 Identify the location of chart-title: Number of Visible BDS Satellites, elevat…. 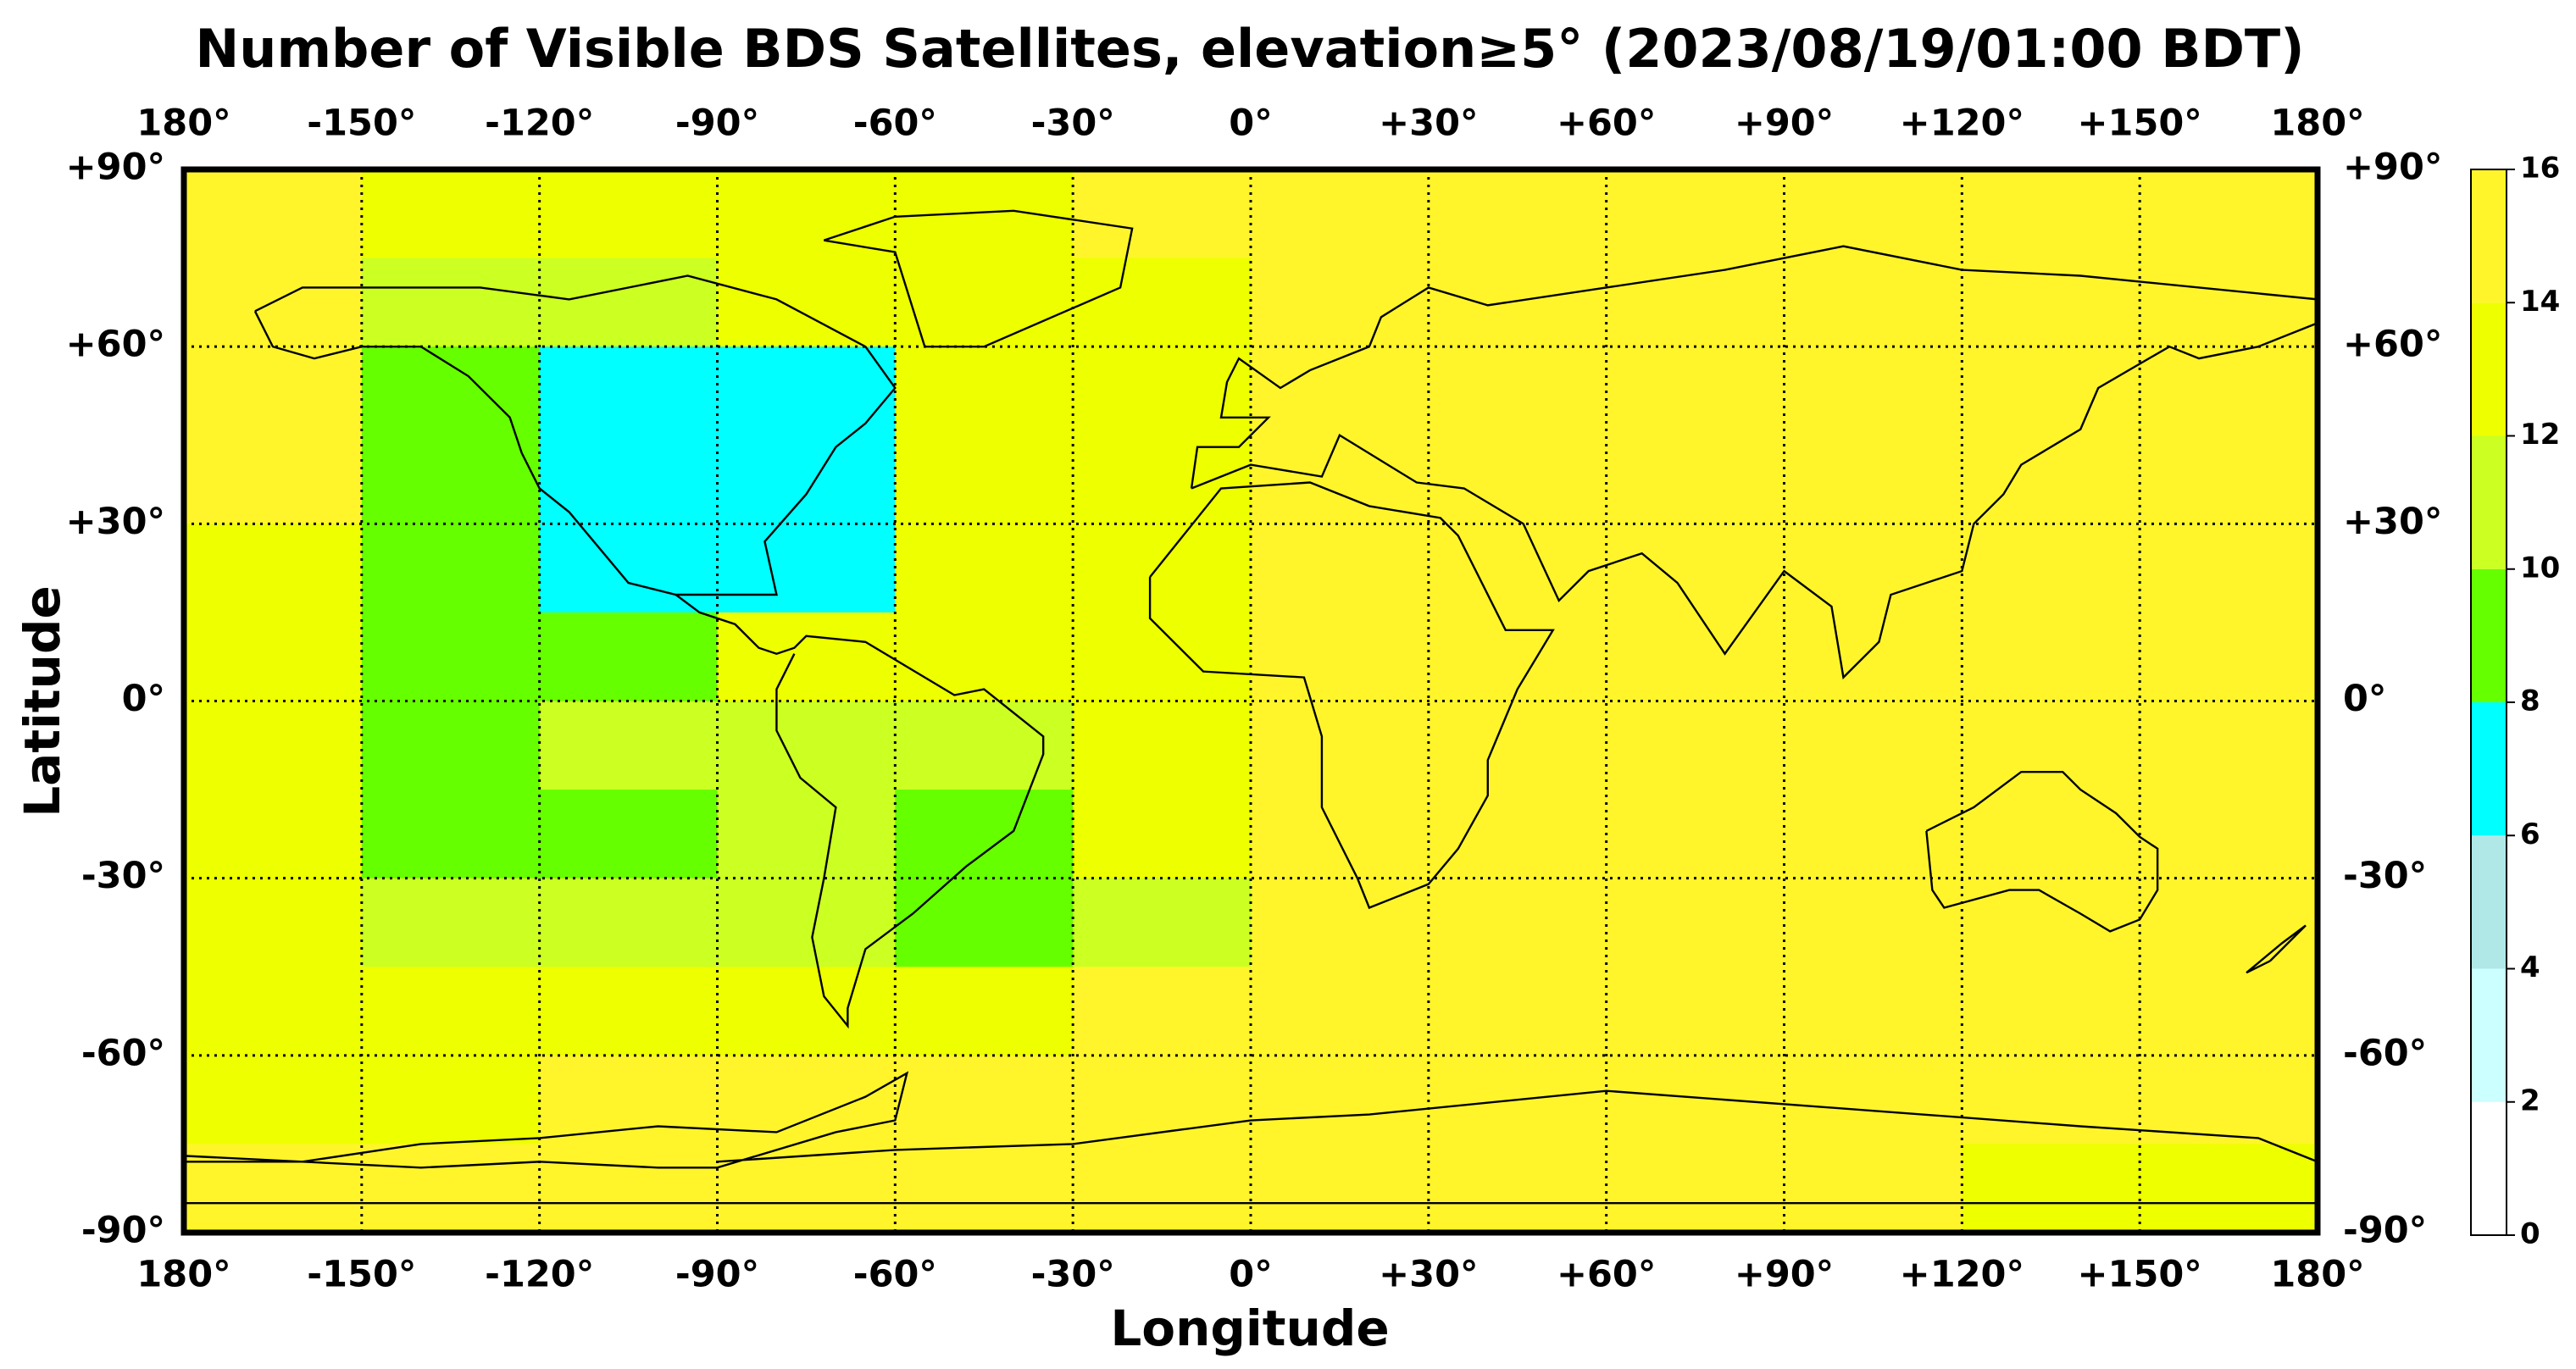
(1249, 49).